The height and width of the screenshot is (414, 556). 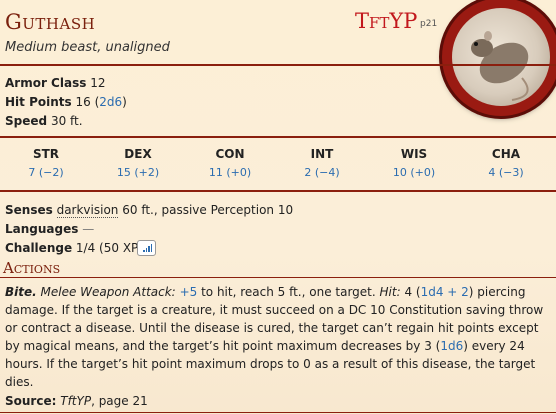 What do you see at coordinates (386, 21) in the screenshot?
I see `source-abbreviation: TftYP` at bounding box center [386, 21].